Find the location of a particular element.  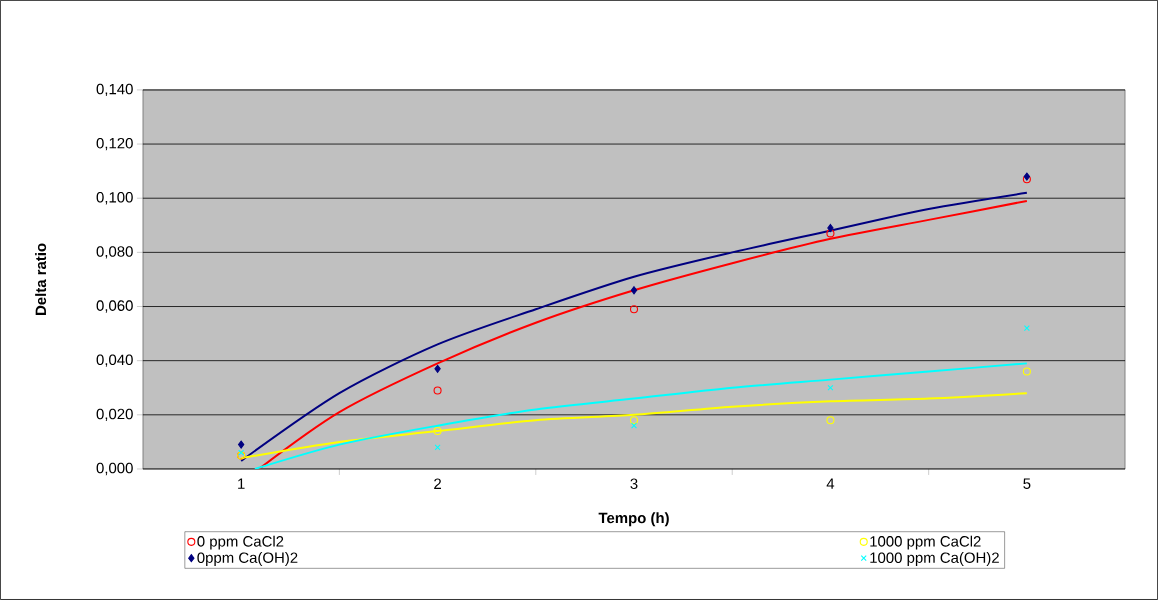

legend-label: 1000 ppm CaCl2 is located at coordinates (925, 542).